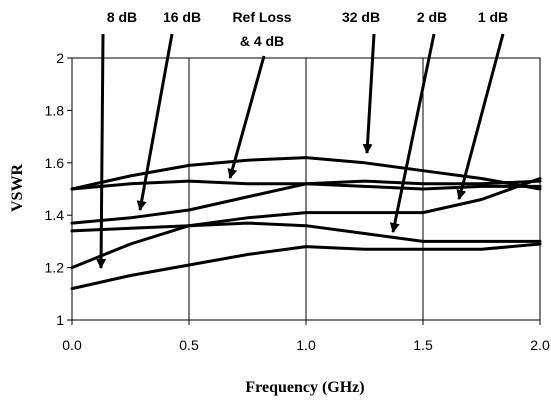 The image size is (551, 400). What do you see at coordinates (72, 345) in the screenshot?
I see `x-tick-label: 0.0` at bounding box center [72, 345].